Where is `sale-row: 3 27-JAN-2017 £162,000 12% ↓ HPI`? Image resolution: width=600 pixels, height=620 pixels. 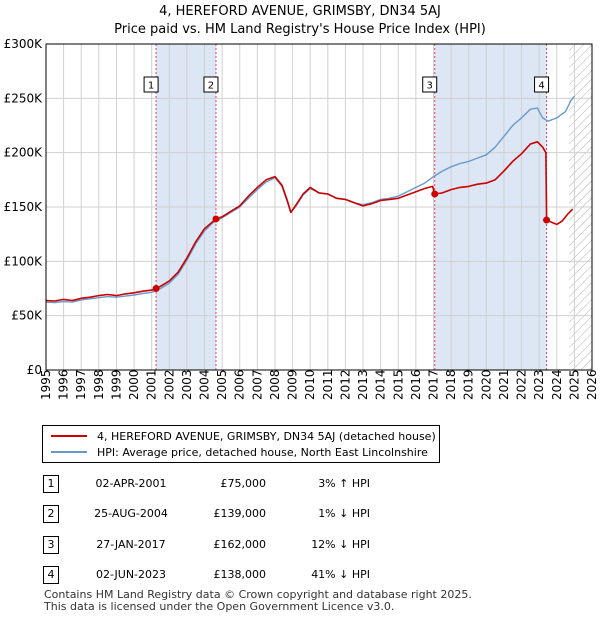
sale-row: 3 27-JAN-2017 £162,000 12% ↓ HPI is located at coordinates (300, 545).